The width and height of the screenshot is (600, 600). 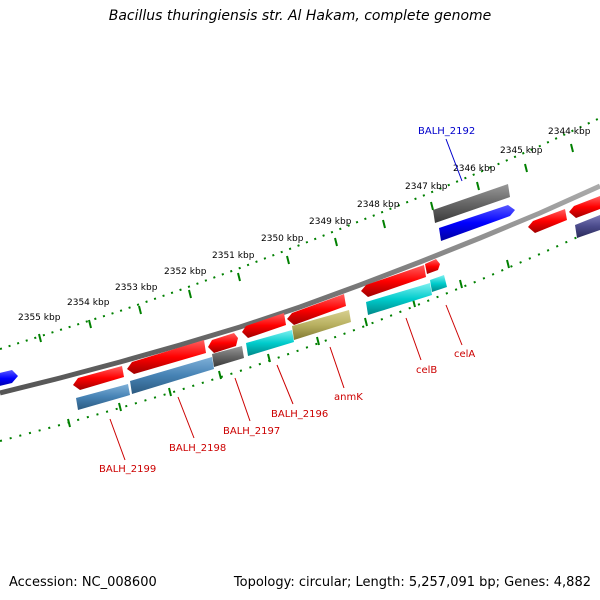 What do you see at coordinates (569, 132) in the screenshot?
I see `tick-label-2344: 2344 kbp` at bounding box center [569, 132].